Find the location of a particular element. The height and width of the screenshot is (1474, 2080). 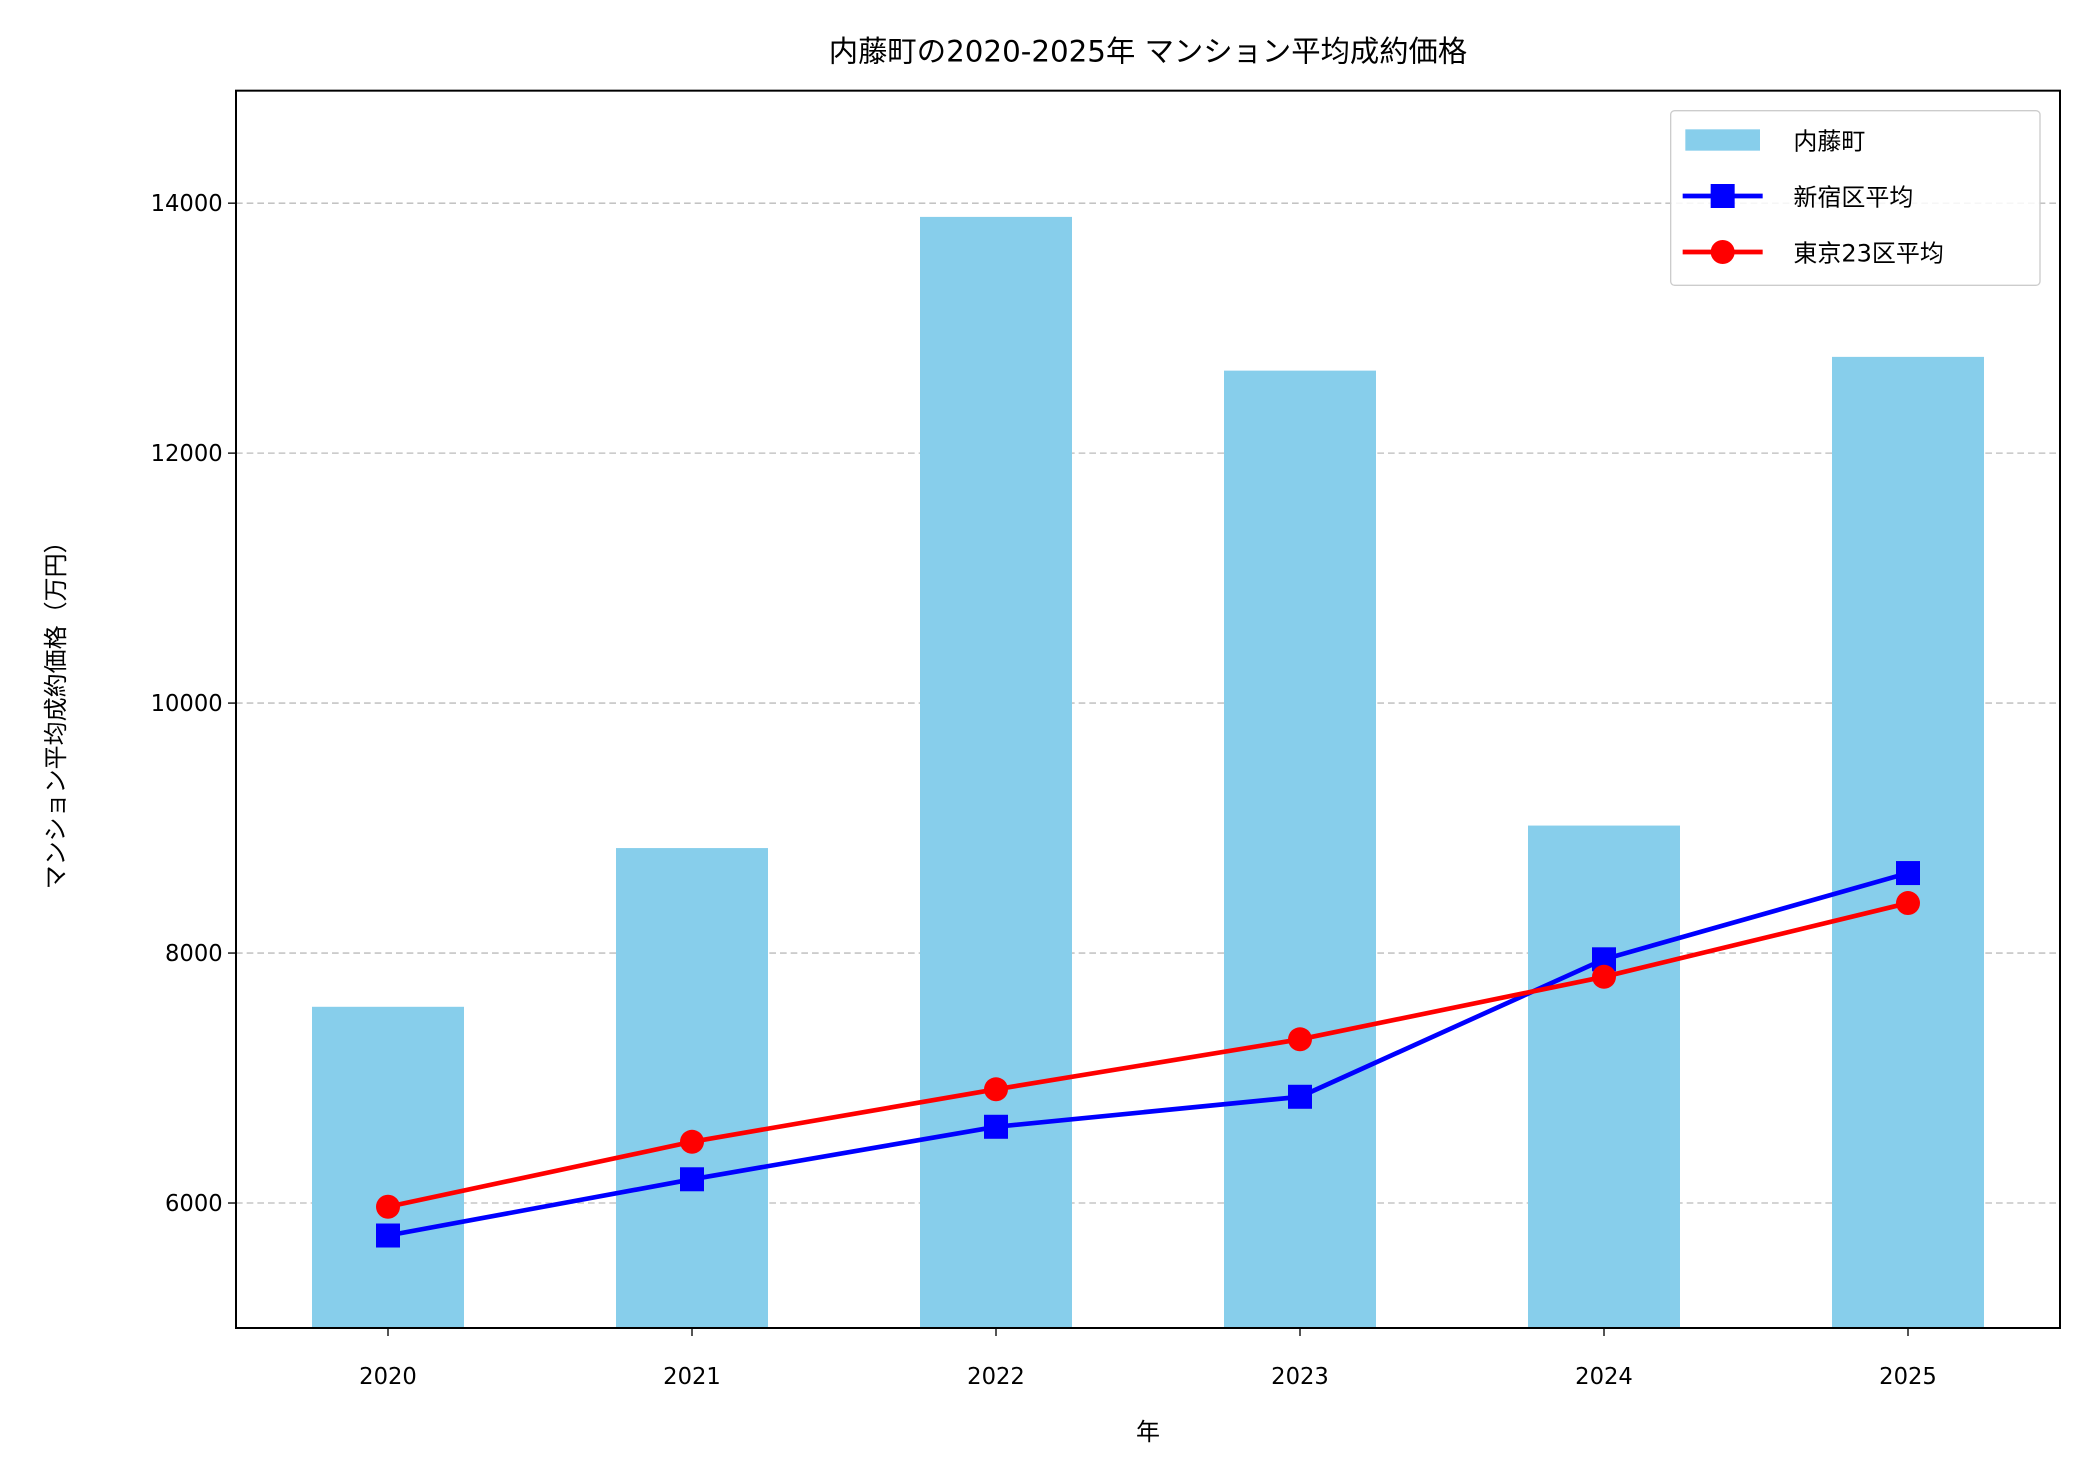

y-tick-label: 12000 is located at coordinates (187, 454).